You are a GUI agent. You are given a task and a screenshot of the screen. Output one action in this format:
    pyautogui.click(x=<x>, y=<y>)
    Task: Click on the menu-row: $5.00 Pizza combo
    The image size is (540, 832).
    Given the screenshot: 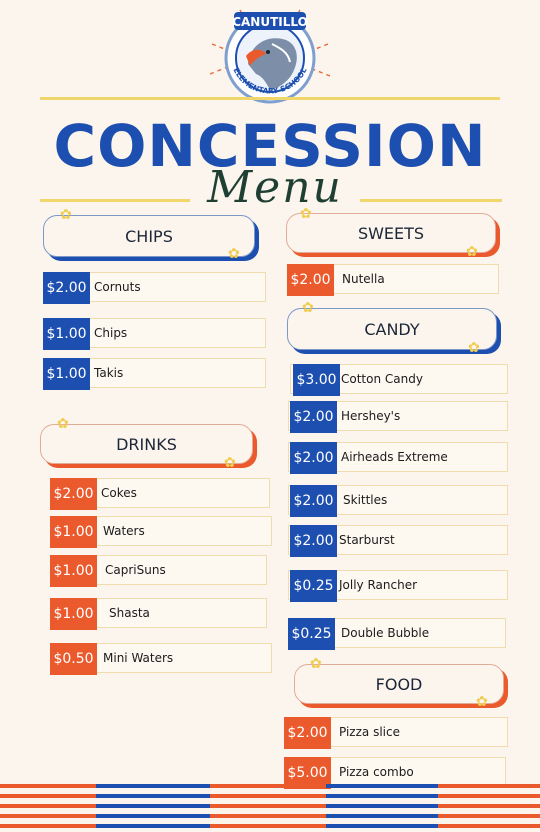 What is the action you would take?
    pyautogui.click(x=395, y=773)
    